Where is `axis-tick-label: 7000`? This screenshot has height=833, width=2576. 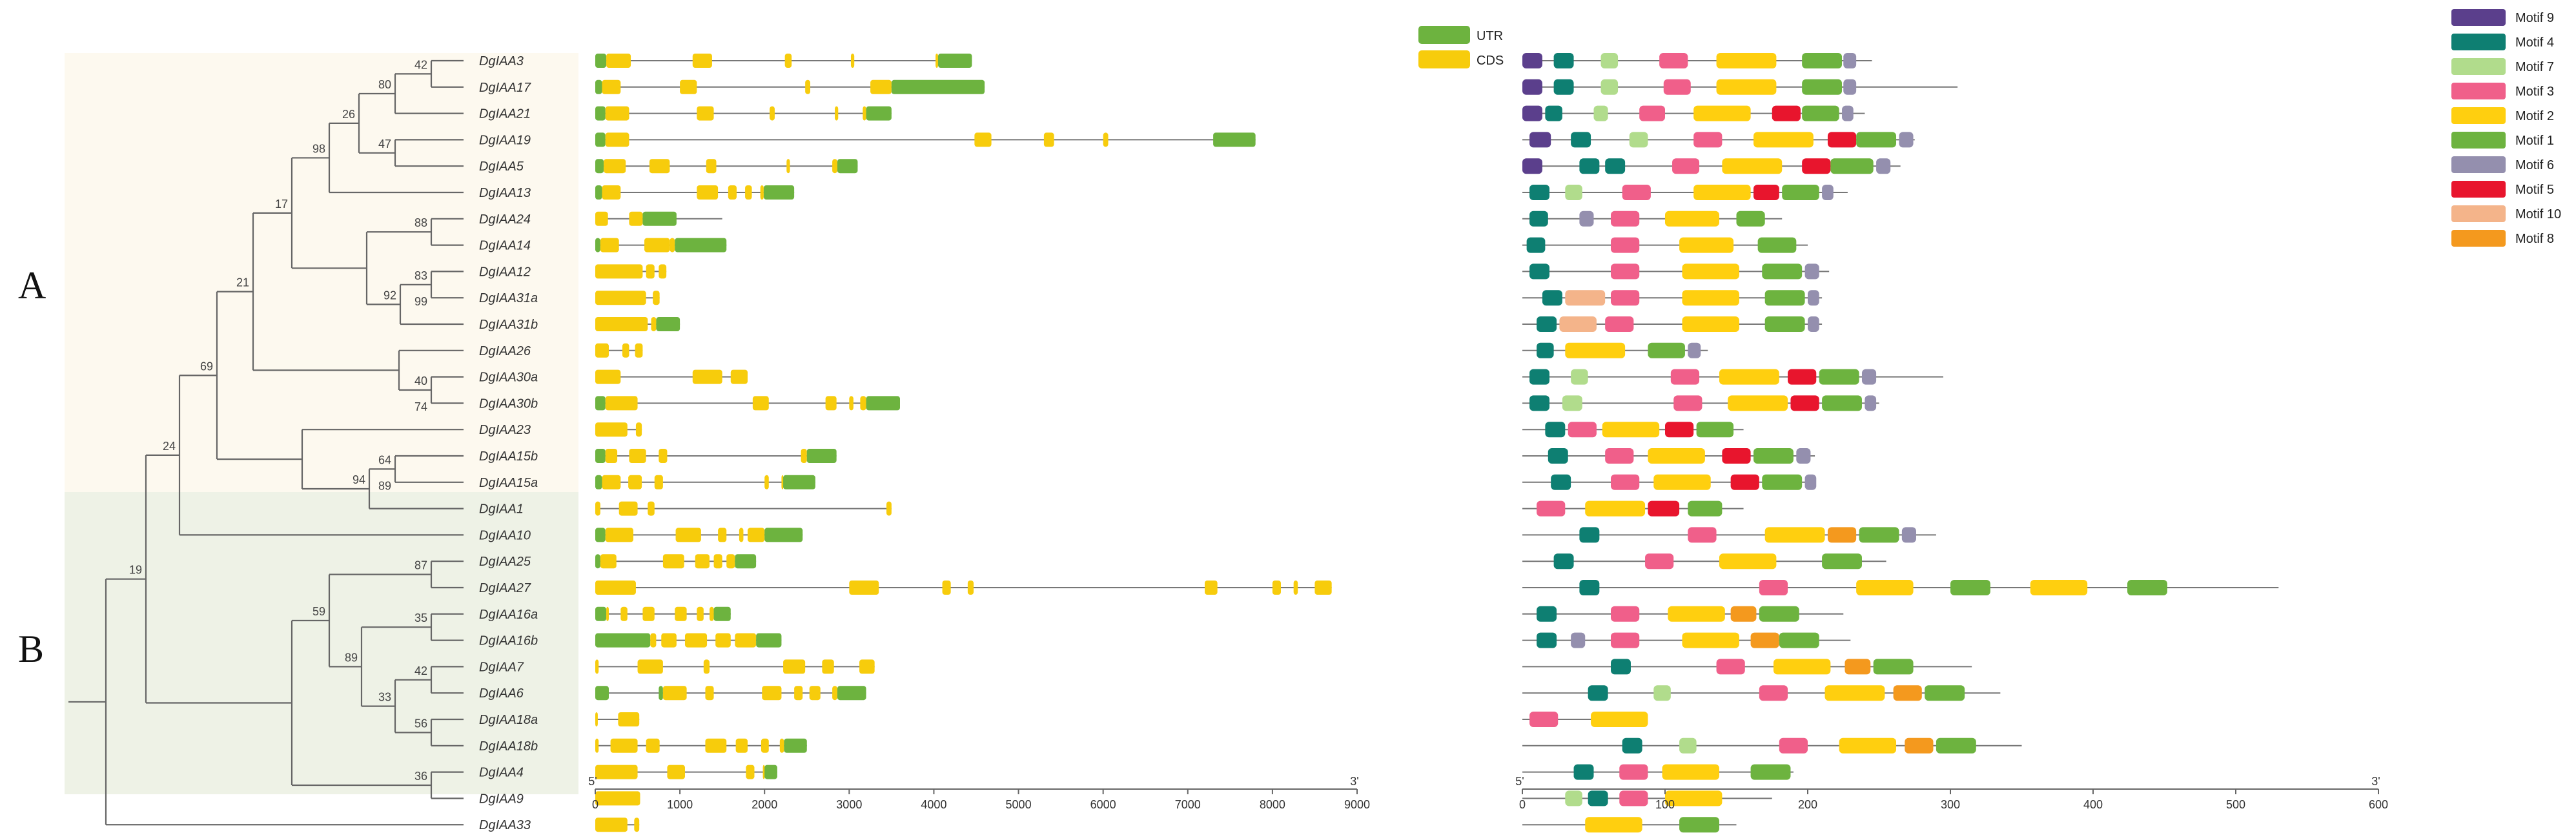
axis-tick-label: 7000 is located at coordinates (1188, 804).